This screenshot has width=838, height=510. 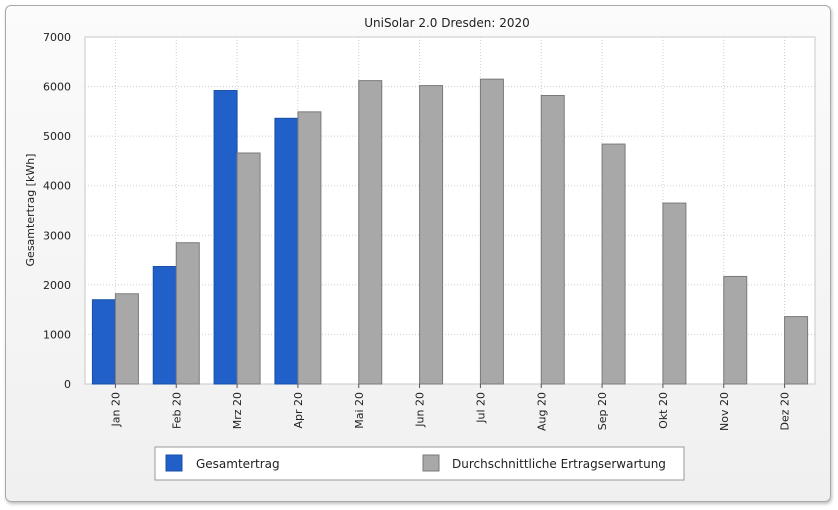 I want to click on y-tick-label: 0, so click(x=67, y=384).